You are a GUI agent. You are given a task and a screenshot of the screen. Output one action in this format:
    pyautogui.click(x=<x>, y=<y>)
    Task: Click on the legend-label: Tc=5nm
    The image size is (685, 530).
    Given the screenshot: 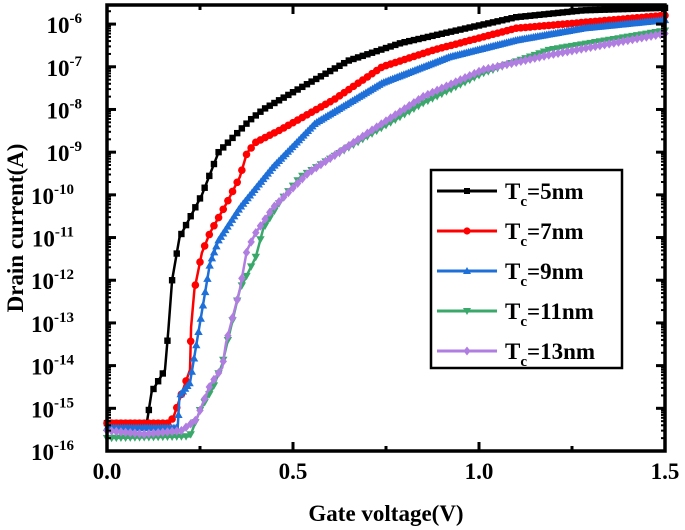 What is the action you would take?
    pyautogui.click(x=544, y=194)
    